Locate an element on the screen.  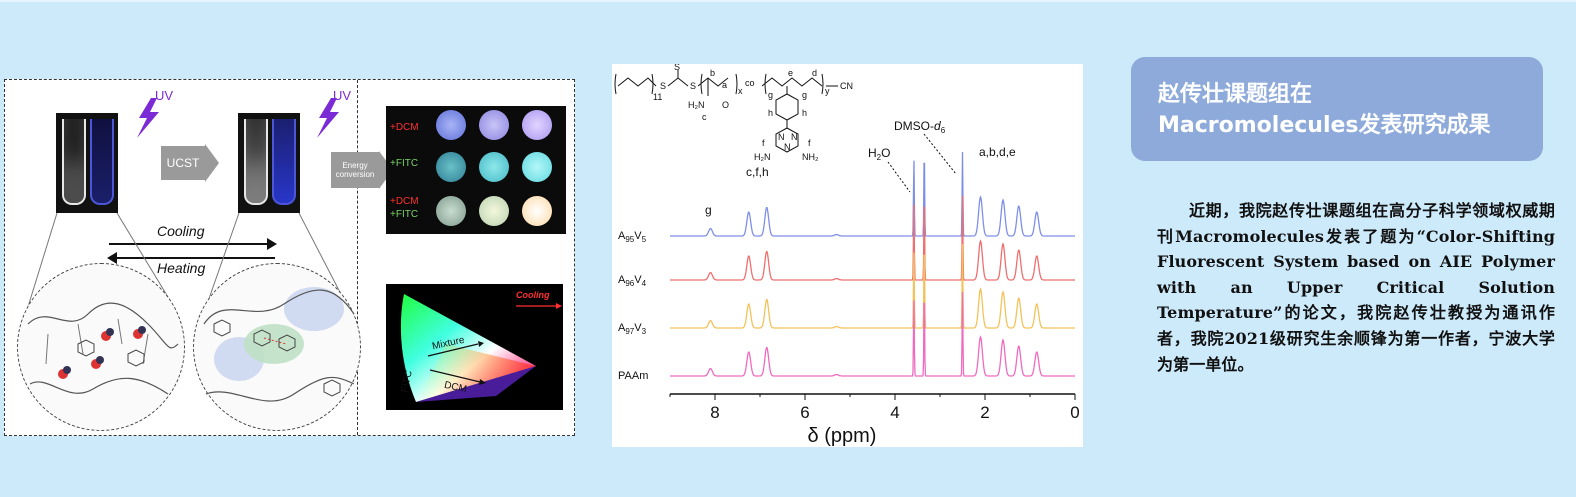
news-title-box: 赵传壮课题组在 Macromolecules发表研究成果 is located at coordinates (1337, 109).